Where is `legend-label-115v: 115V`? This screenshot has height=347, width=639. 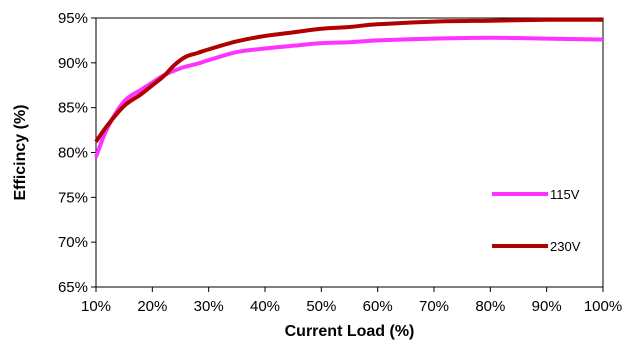
legend-label-115v: 115V is located at coordinates (565, 194).